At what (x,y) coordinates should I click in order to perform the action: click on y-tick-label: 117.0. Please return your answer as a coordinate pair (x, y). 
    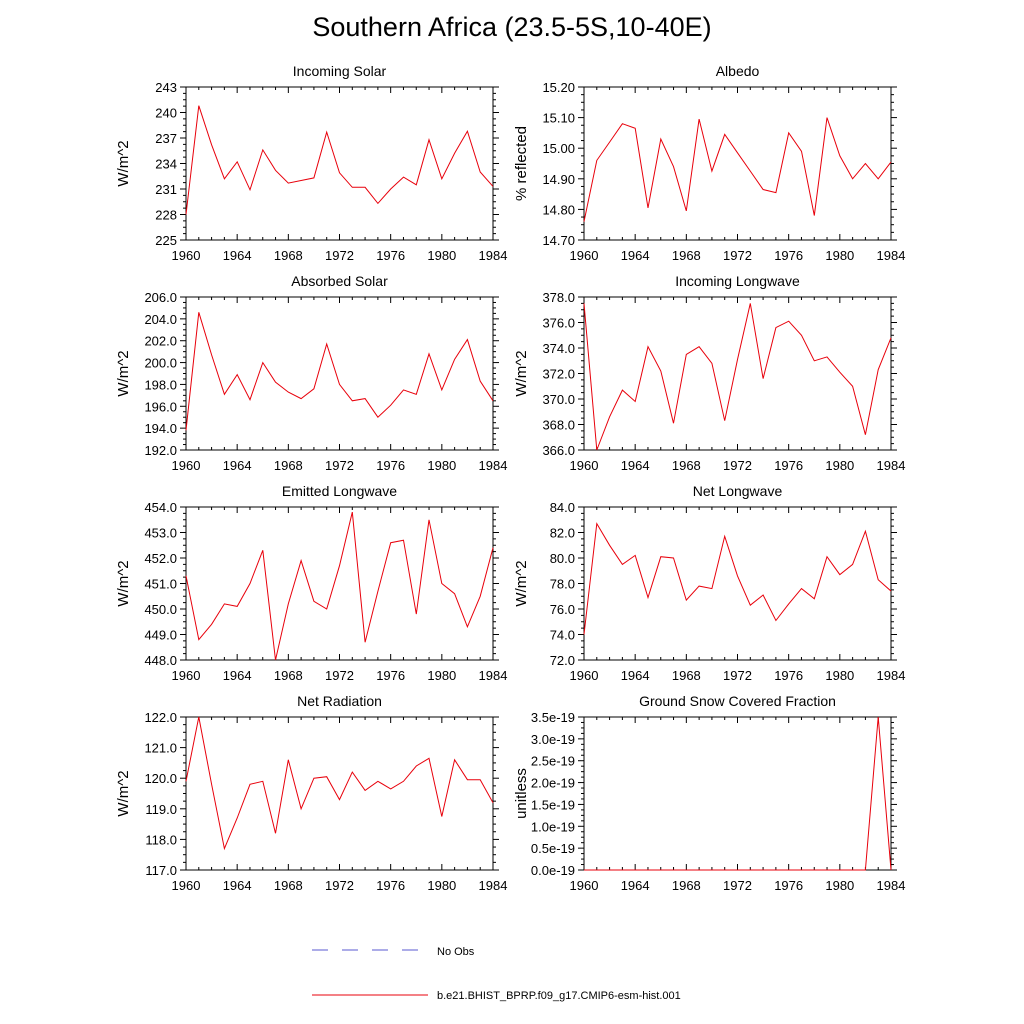
    Looking at the image, I should click on (161, 870).